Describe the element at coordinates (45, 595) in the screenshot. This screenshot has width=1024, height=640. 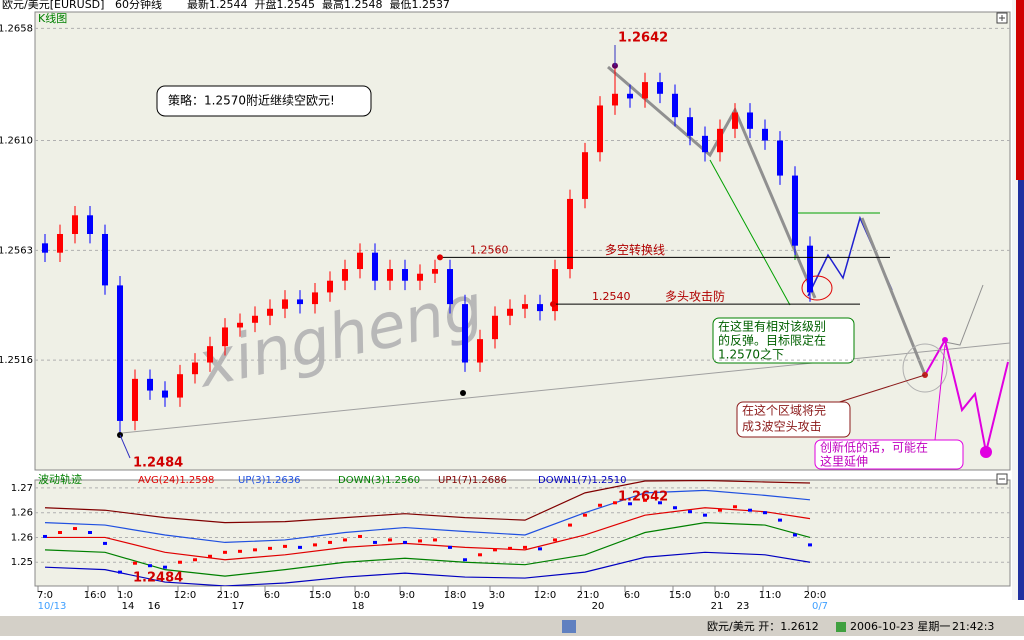
I see `x-tick-label: 7:0` at that location.